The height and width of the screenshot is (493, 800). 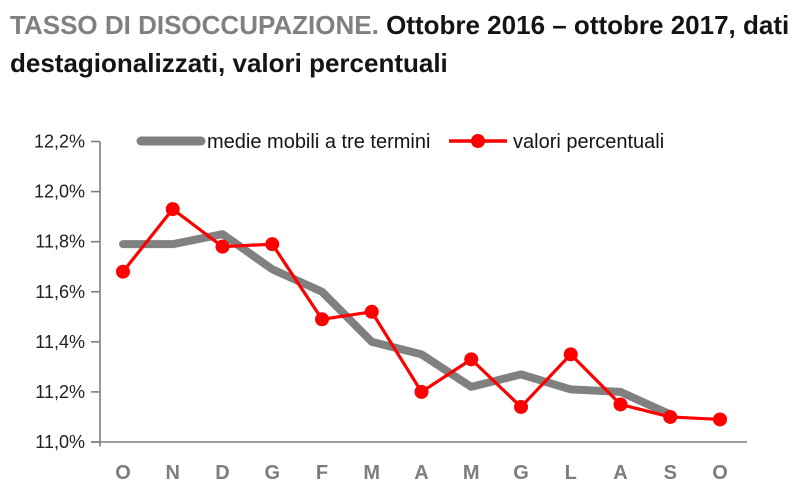 I want to click on title-rest-line1: Ottobre 2016 – ottobre 2017, dati, so click(x=588, y=25).